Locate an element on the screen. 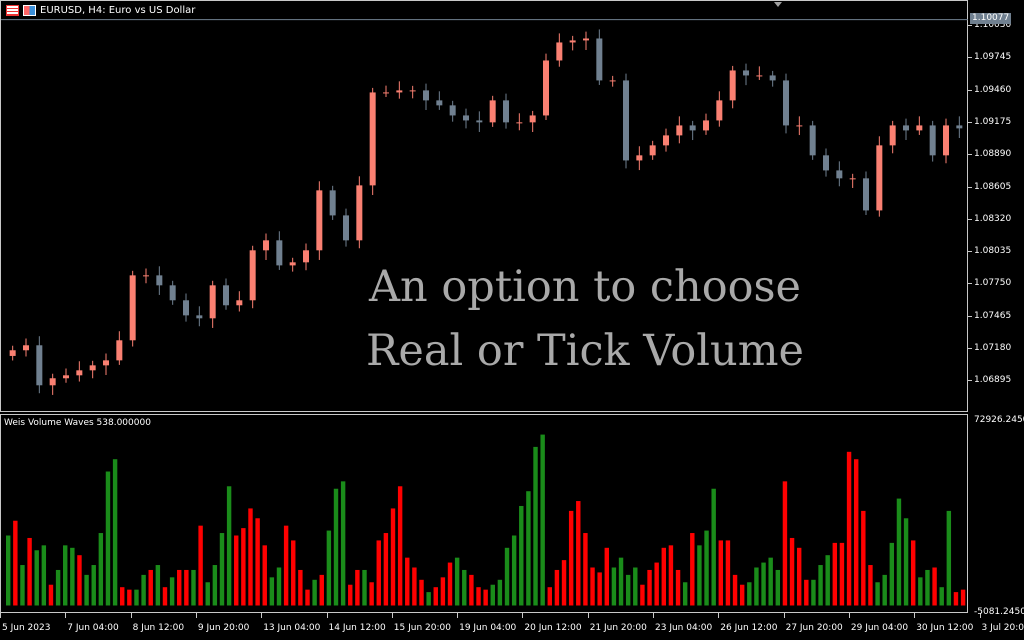 The image size is (1024, 640). time-tick-label: 30 Jun 12:00 is located at coordinates (945, 628).